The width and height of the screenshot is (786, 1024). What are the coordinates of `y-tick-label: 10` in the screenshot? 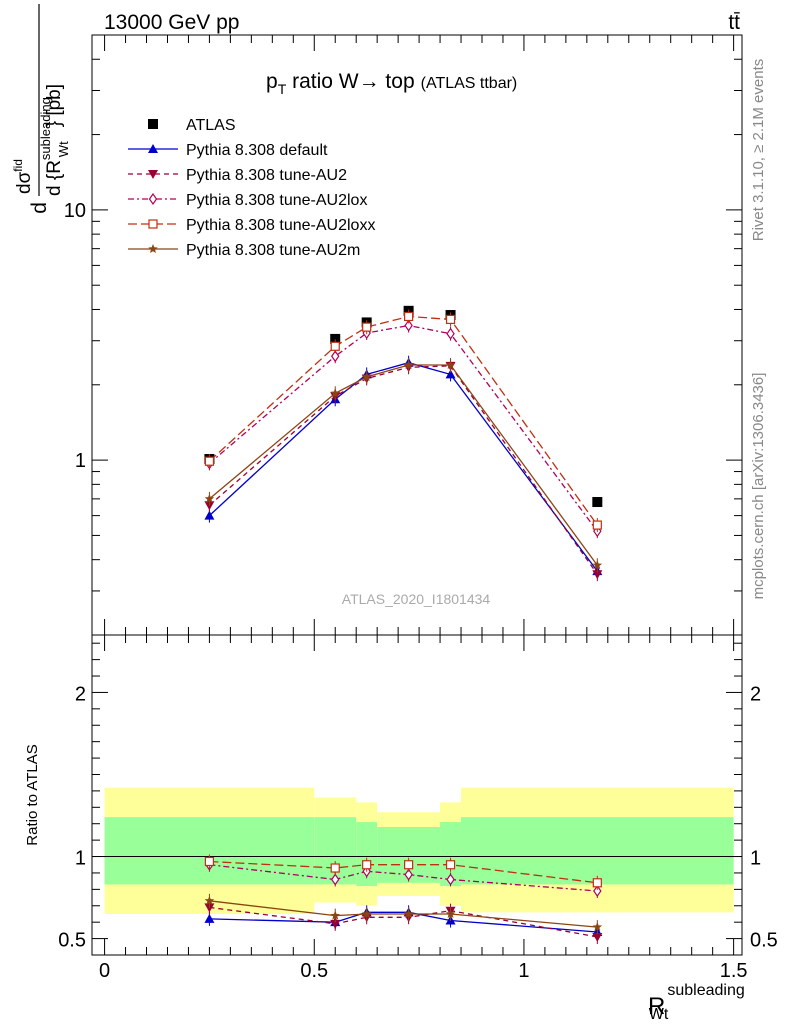 It's located at (75, 211).